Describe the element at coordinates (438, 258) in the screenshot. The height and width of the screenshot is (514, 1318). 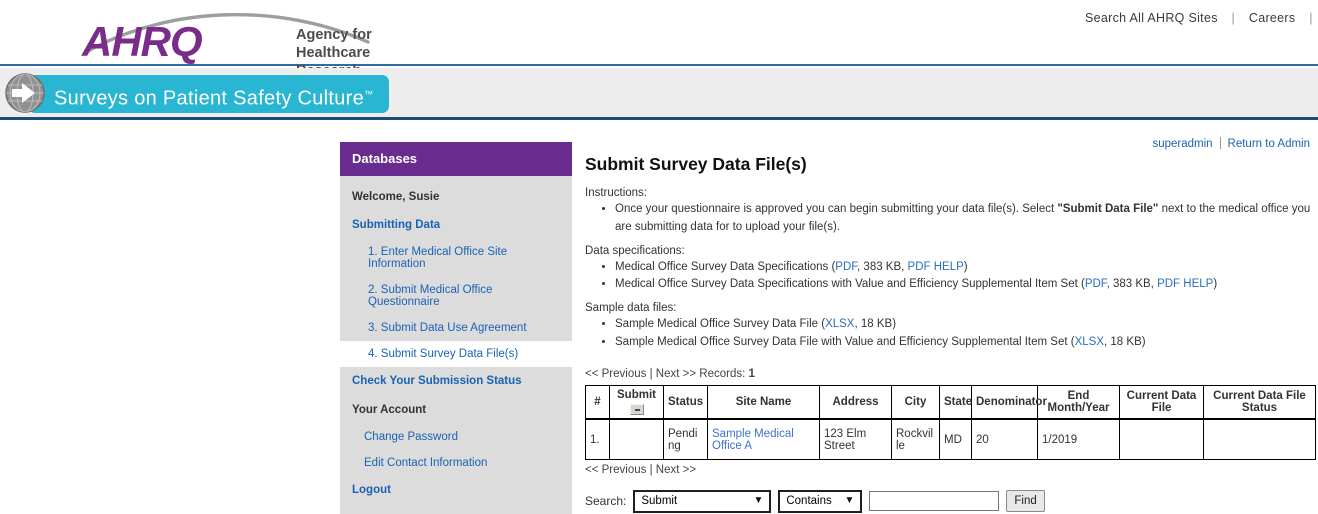
I see `sidebar-item-enter-site-information: 1. Enter Medical Office Site Information` at that location.